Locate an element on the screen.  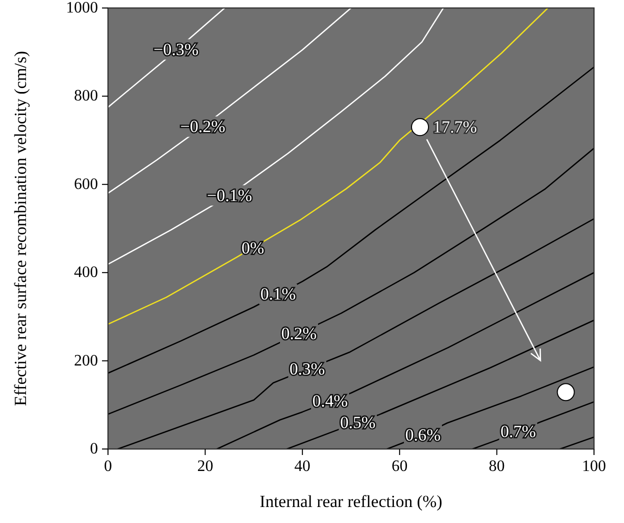
x-tick-label: 0 is located at coordinates (108, 466).